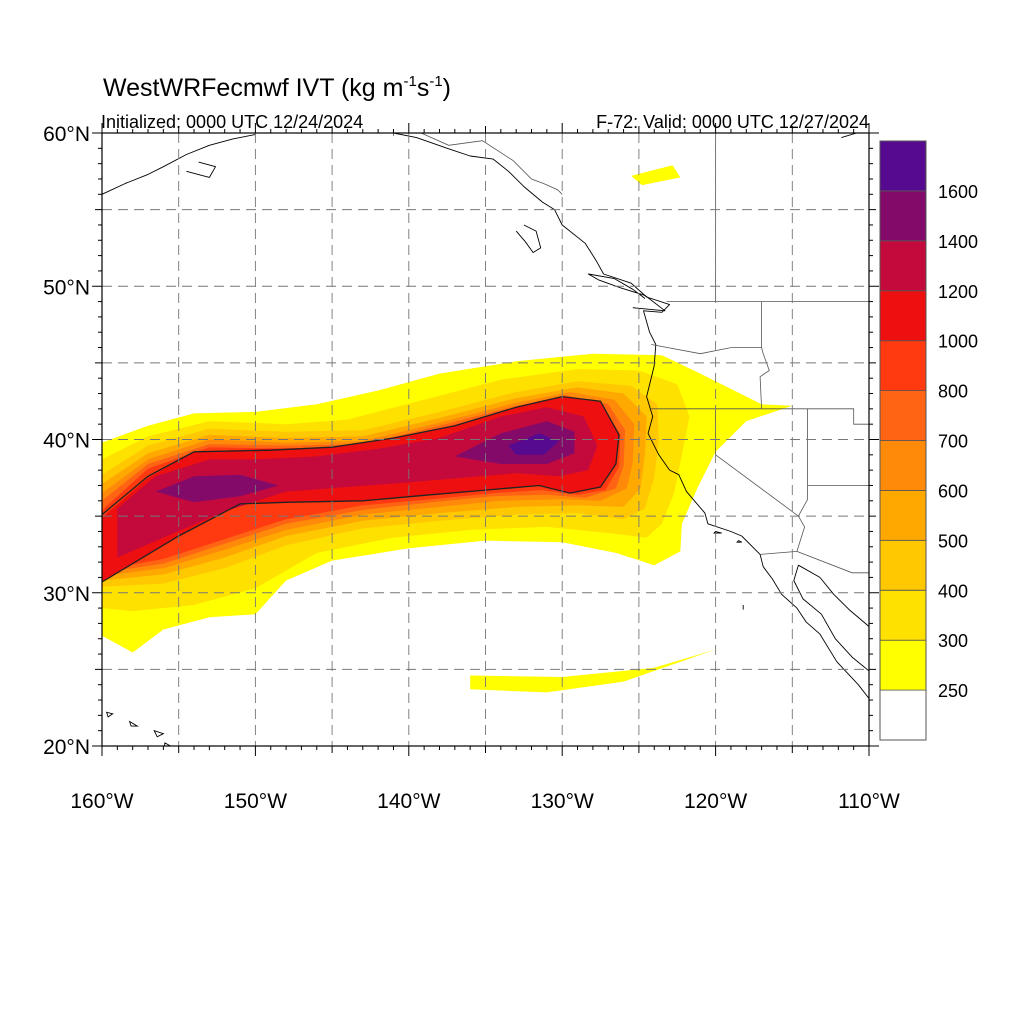 The width and height of the screenshot is (1024, 1024). What do you see at coordinates (953, 392) in the screenshot?
I see `colorbar-label-800: 800` at bounding box center [953, 392].